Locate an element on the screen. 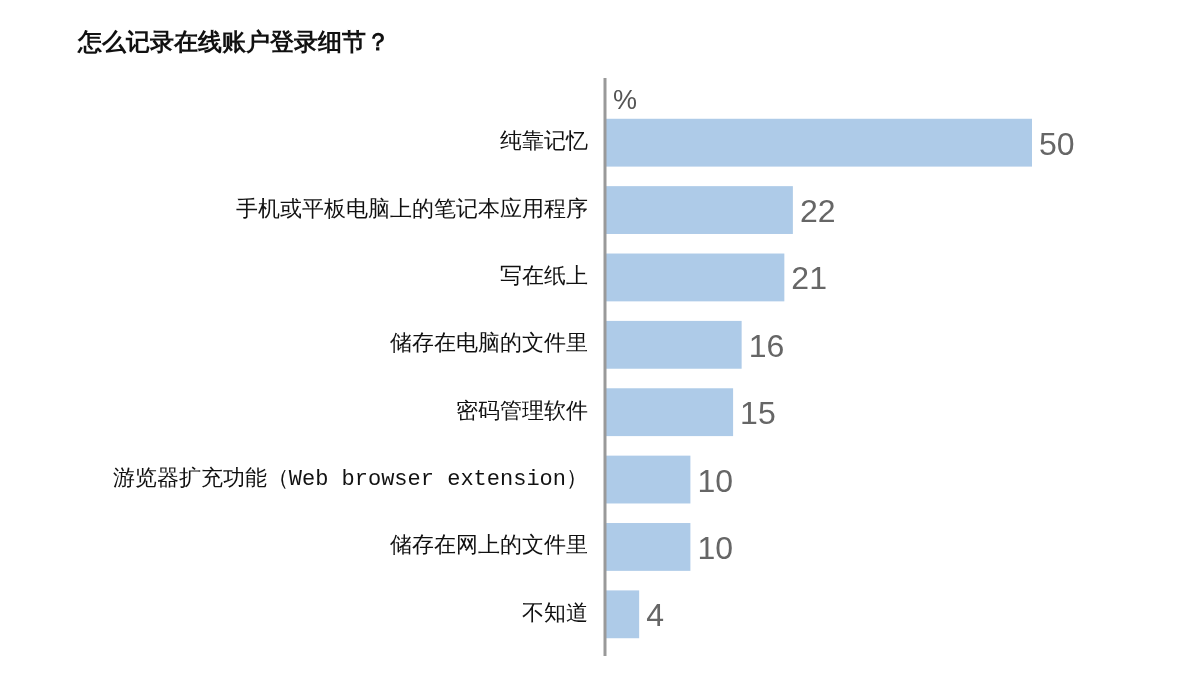  data-label: 15 is located at coordinates (758, 413).